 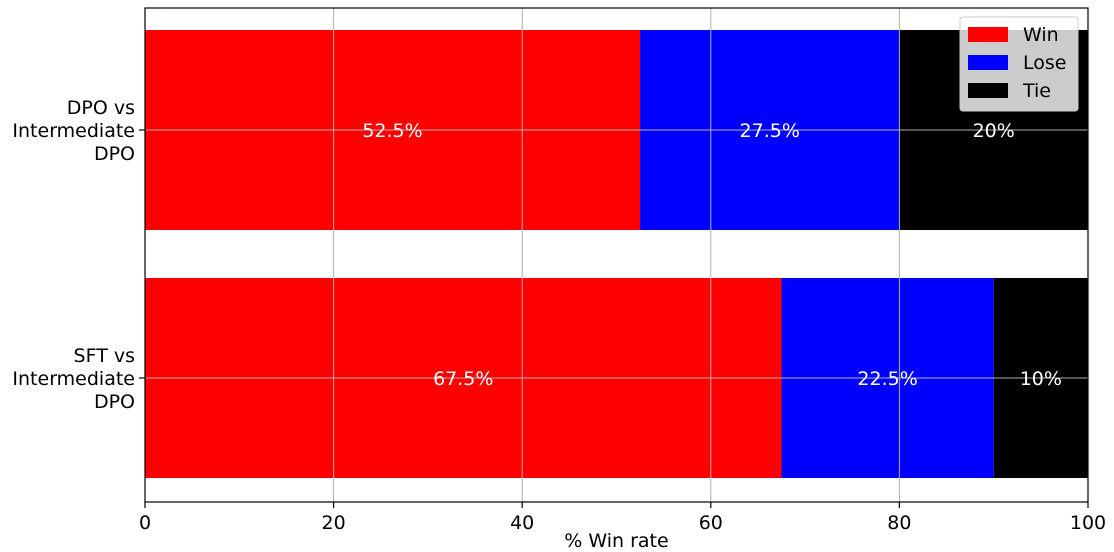 What do you see at coordinates (392, 131) in the screenshot?
I see `bar-value-label: 52.5%` at bounding box center [392, 131].